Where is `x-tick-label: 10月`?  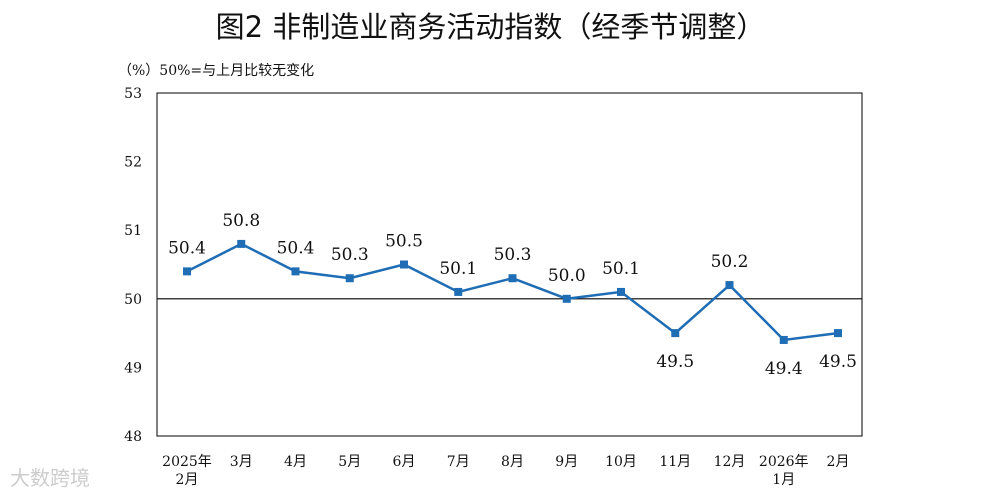 x-tick-label: 10月 is located at coordinates (621, 462).